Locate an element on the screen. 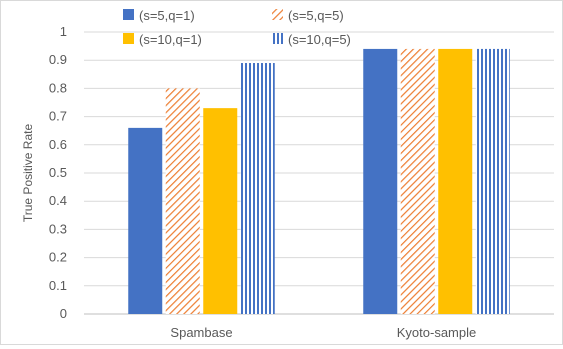  y-tick-label: 0.6 is located at coordinates (58, 144).